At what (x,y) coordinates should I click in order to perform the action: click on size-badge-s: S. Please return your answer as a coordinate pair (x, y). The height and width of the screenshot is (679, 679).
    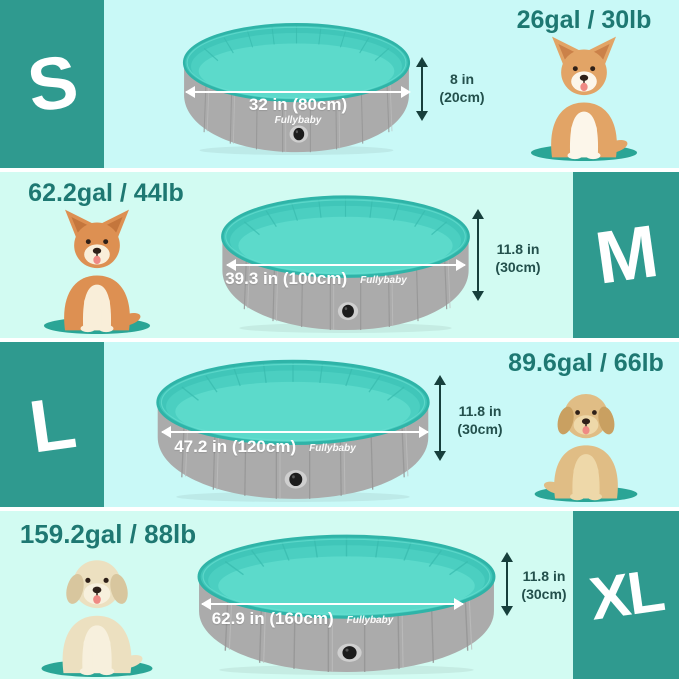
    Looking at the image, I should click on (52, 84).